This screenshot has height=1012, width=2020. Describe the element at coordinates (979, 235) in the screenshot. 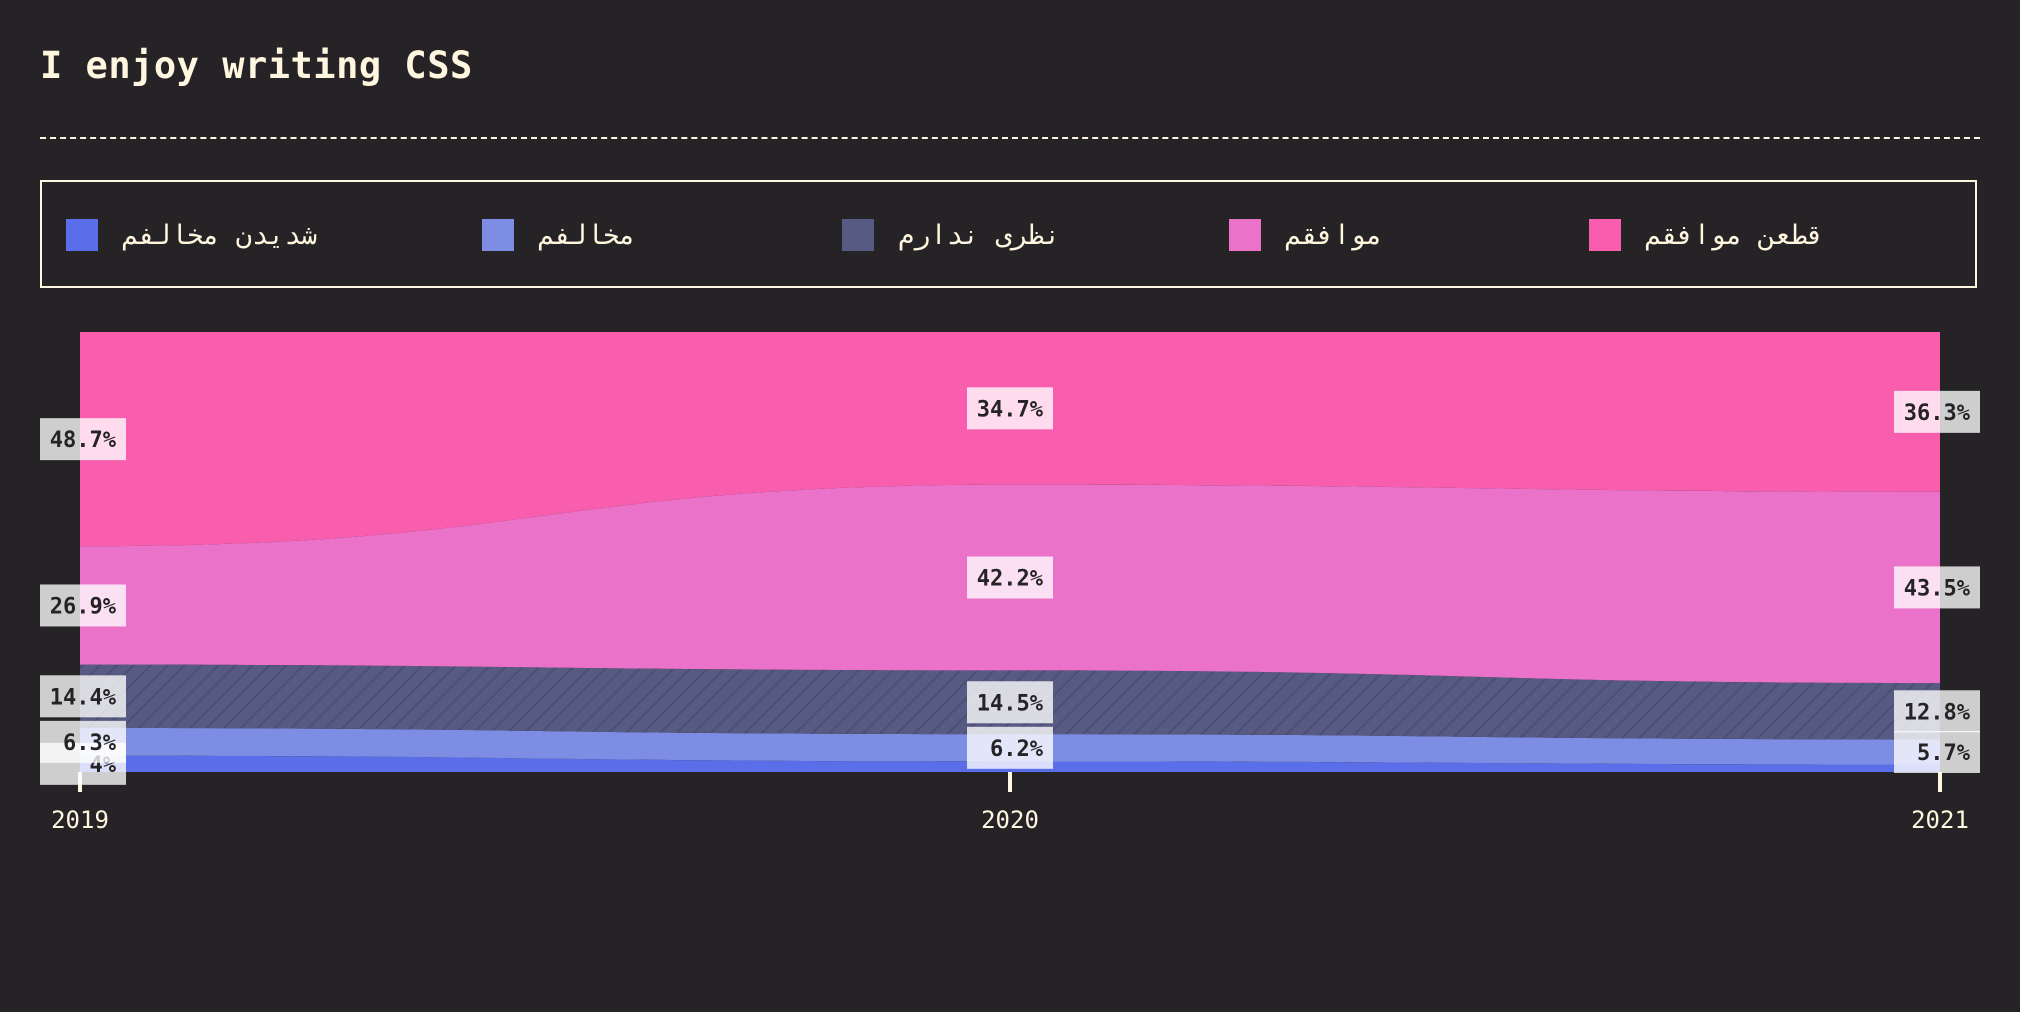

I see `legend-label: نظری ندارم` at that location.